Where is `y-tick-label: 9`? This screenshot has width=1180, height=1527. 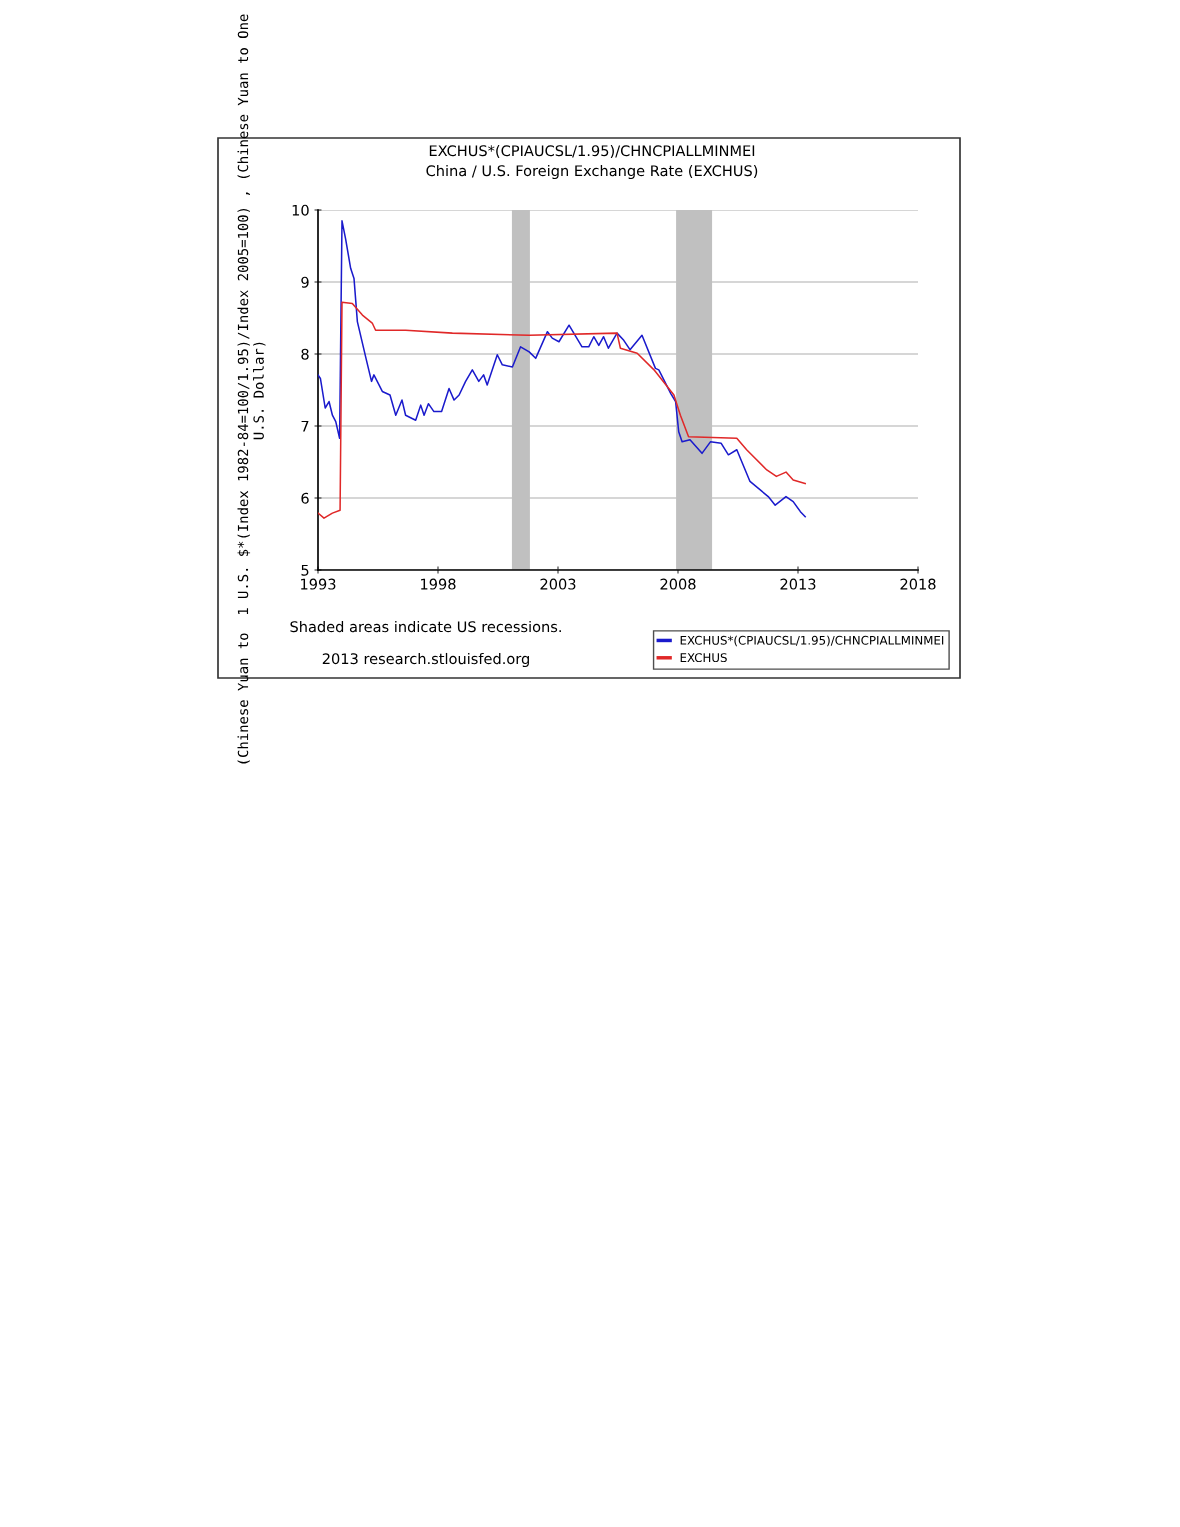 y-tick-label: 9 is located at coordinates (305, 282).